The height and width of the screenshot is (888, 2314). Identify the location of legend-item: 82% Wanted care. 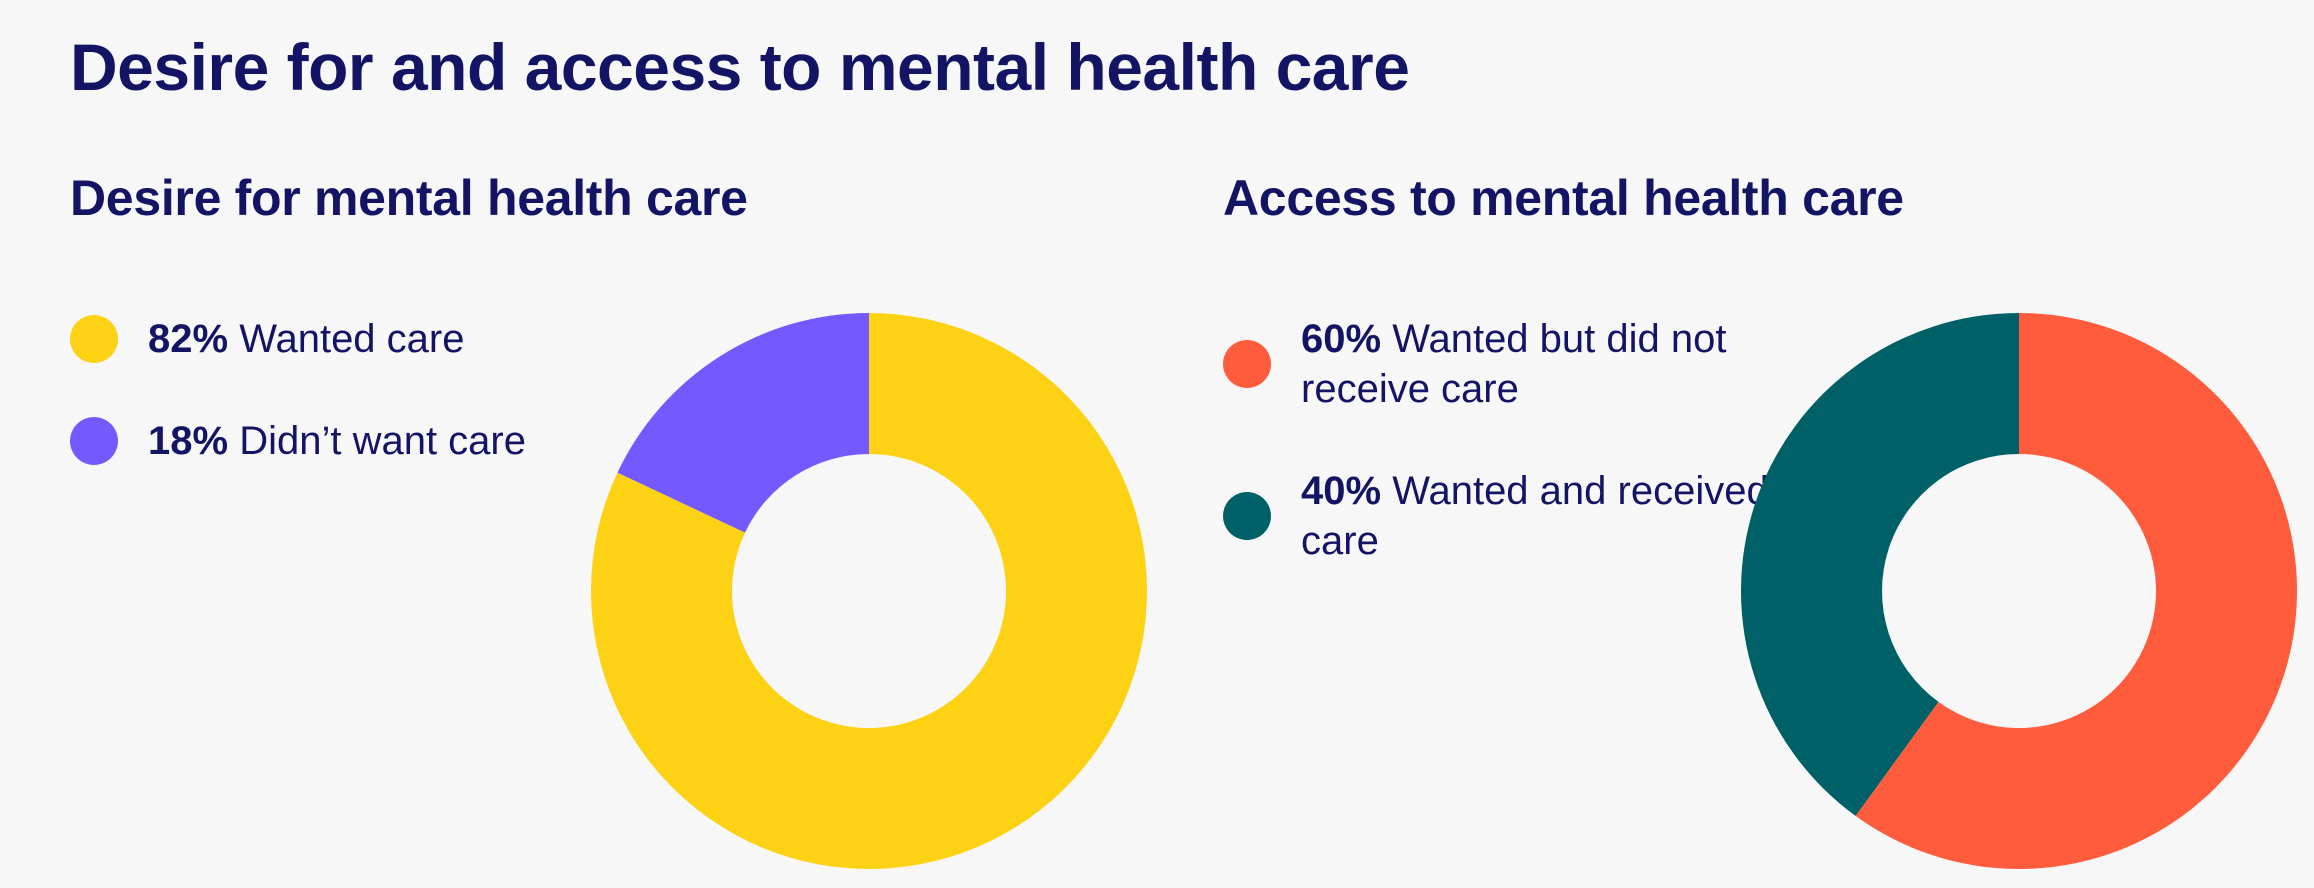
(298, 339).